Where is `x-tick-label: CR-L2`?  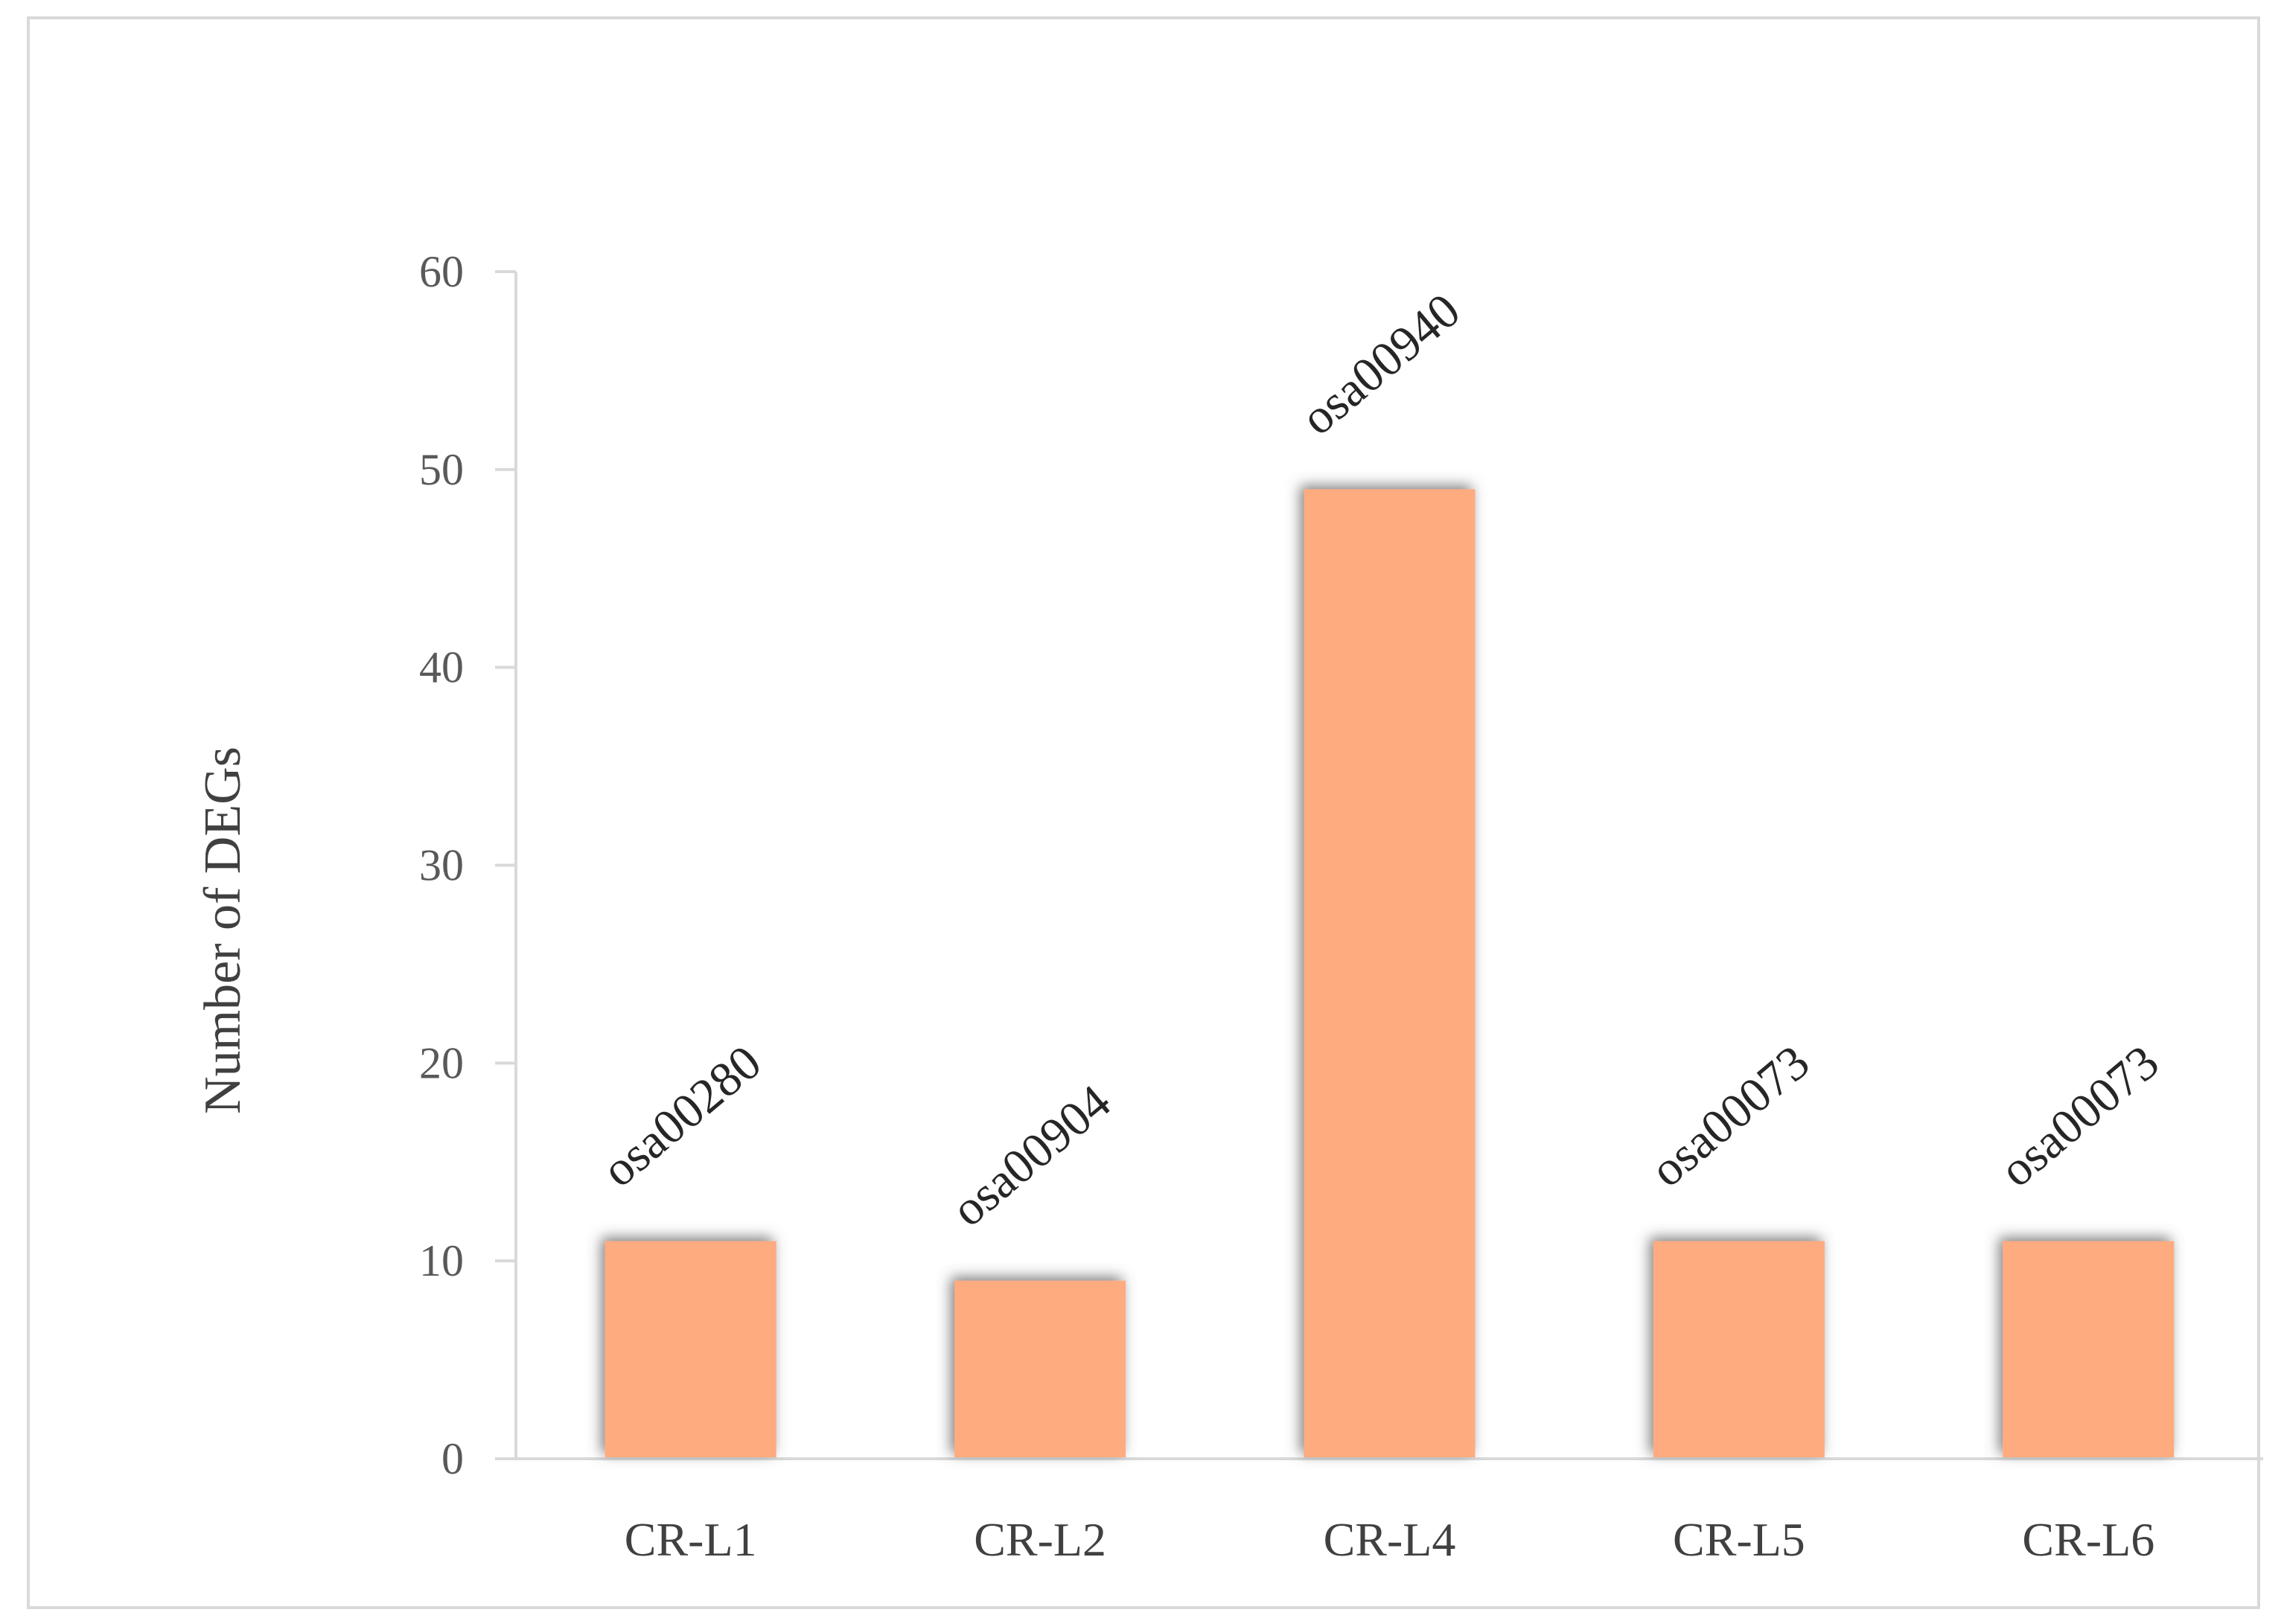 x-tick-label: CR-L2 is located at coordinates (1040, 1539).